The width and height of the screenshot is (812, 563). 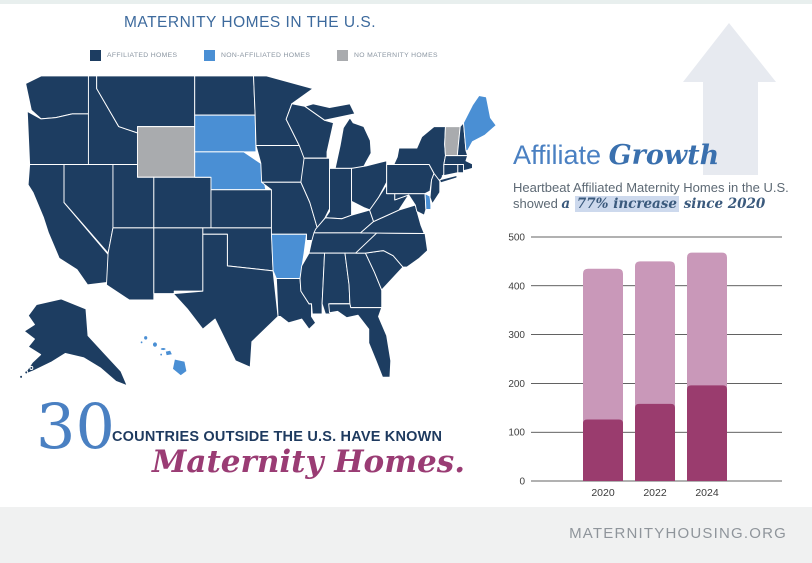 I want to click on y-tick-400: 400, so click(x=516, y=286).